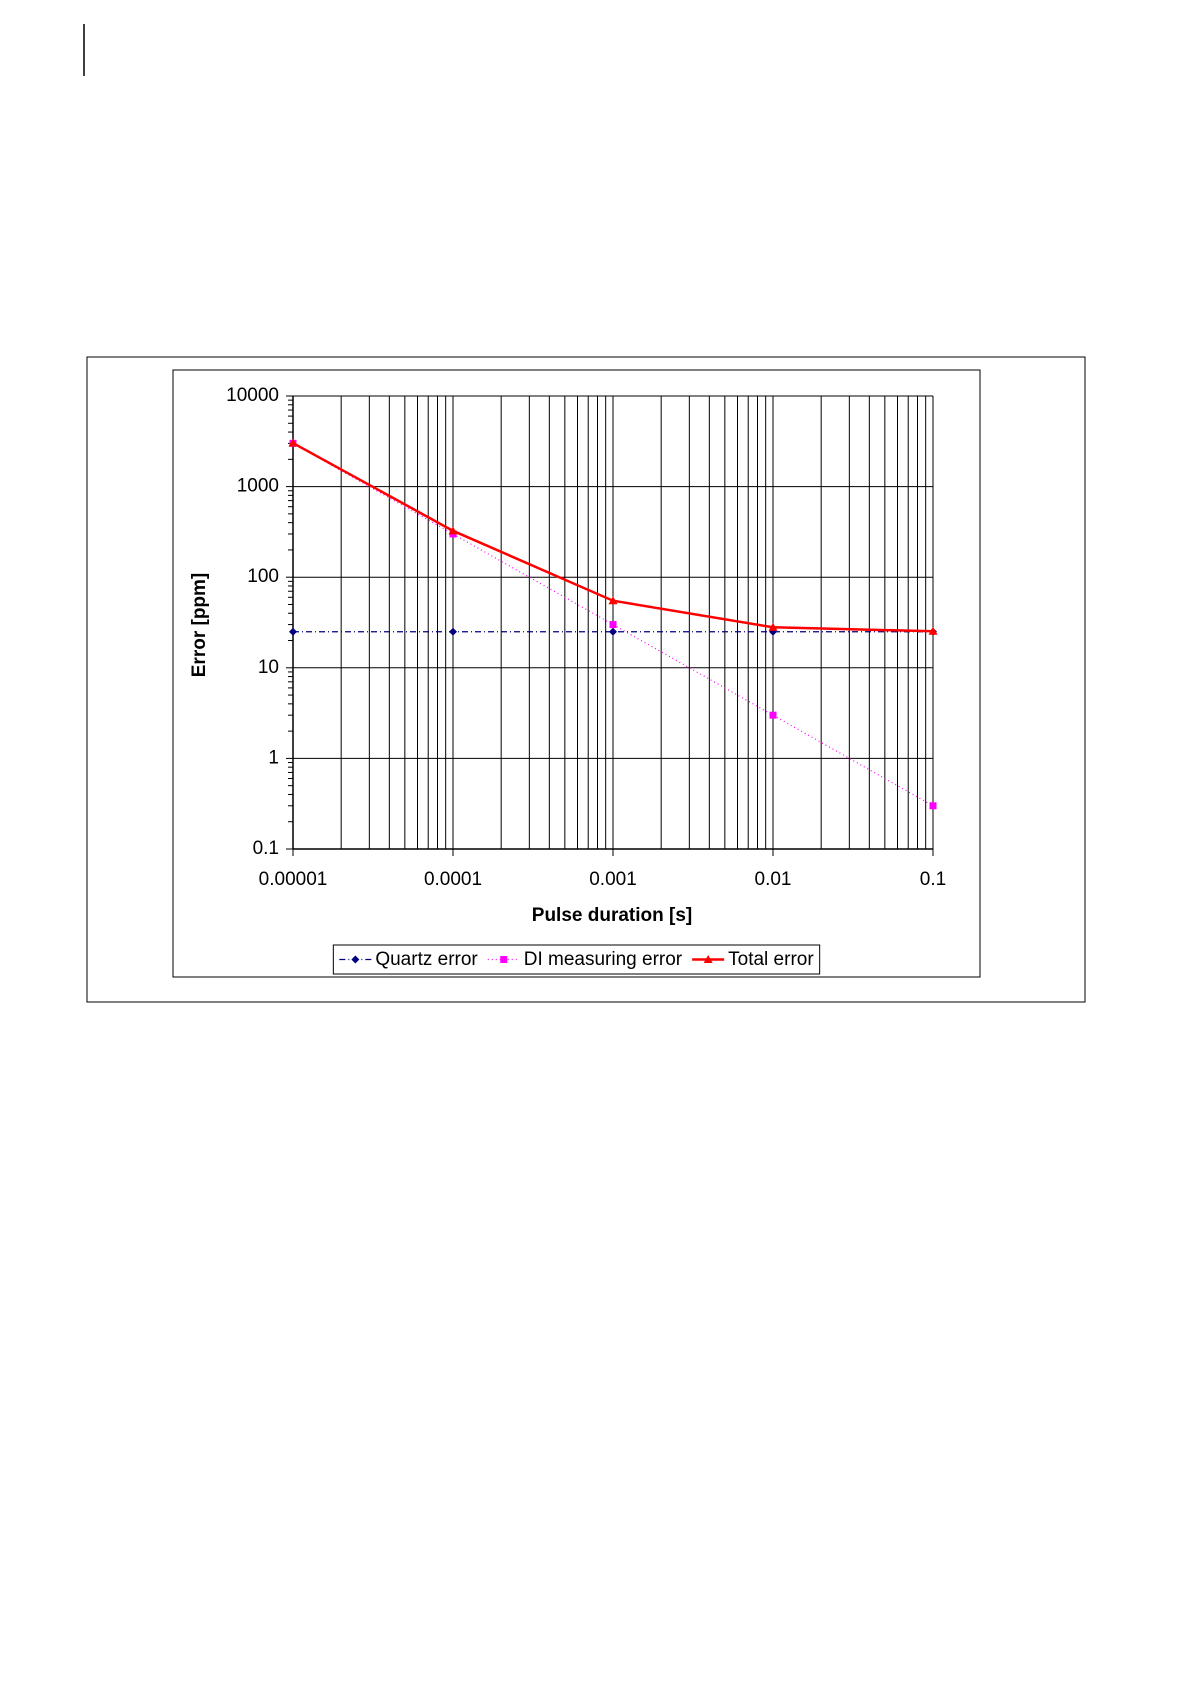 This screenshot has width=1190, height=1684. I want to click on legend-box, so click(576, 959).